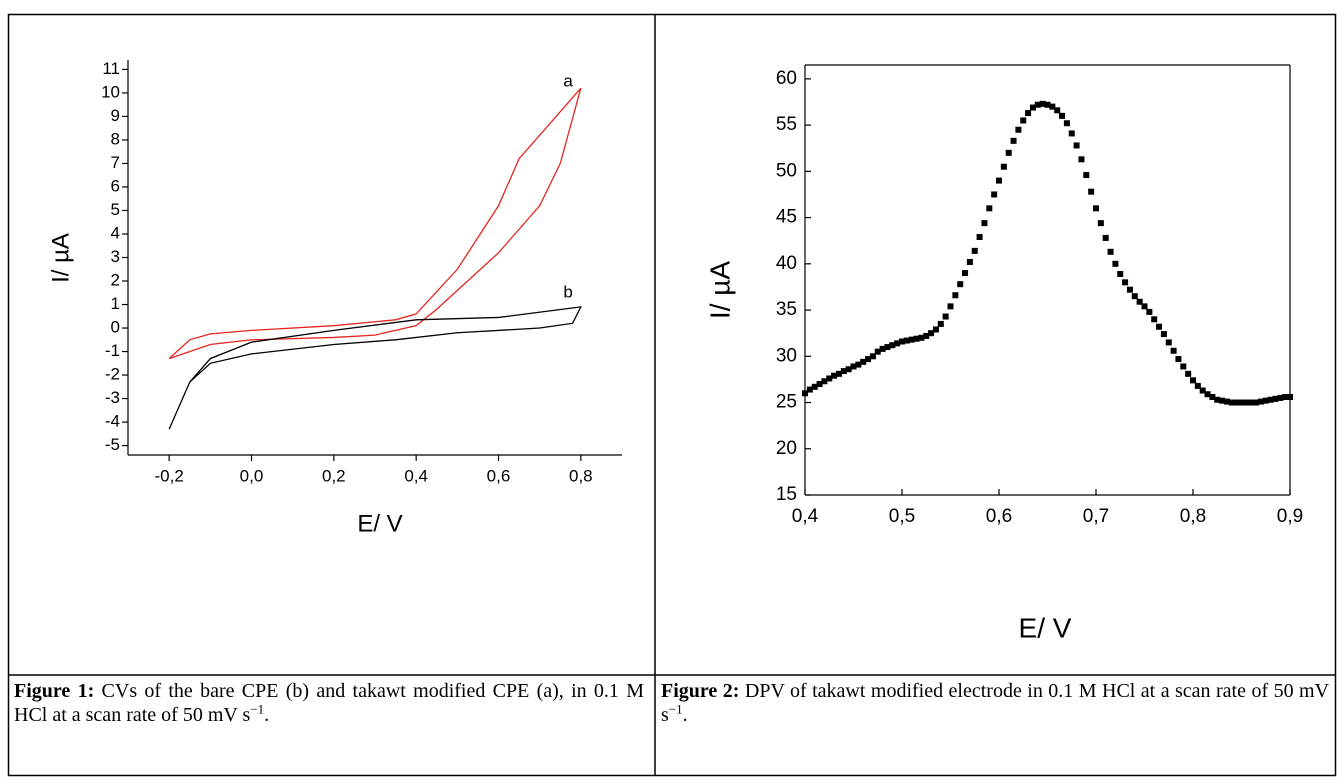 This screenshot has height=778, width=1344. Describe the element at coordinates (786, 355) in the screenshot. I see `y-tick-label: 30` at that location.